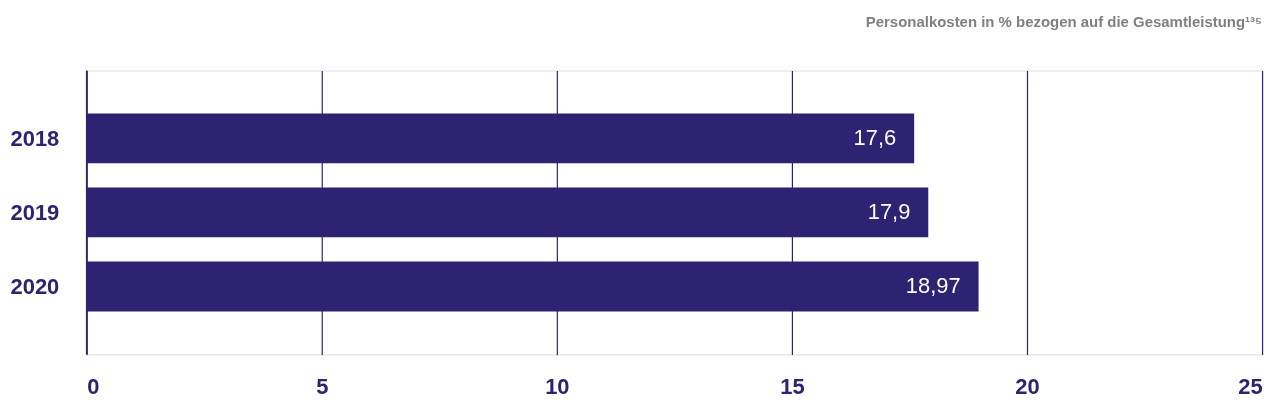  What do you see at coordinates (889, 212) in the screenshot?
I see `data-label: 17,9` at bounding box center [889, 212].